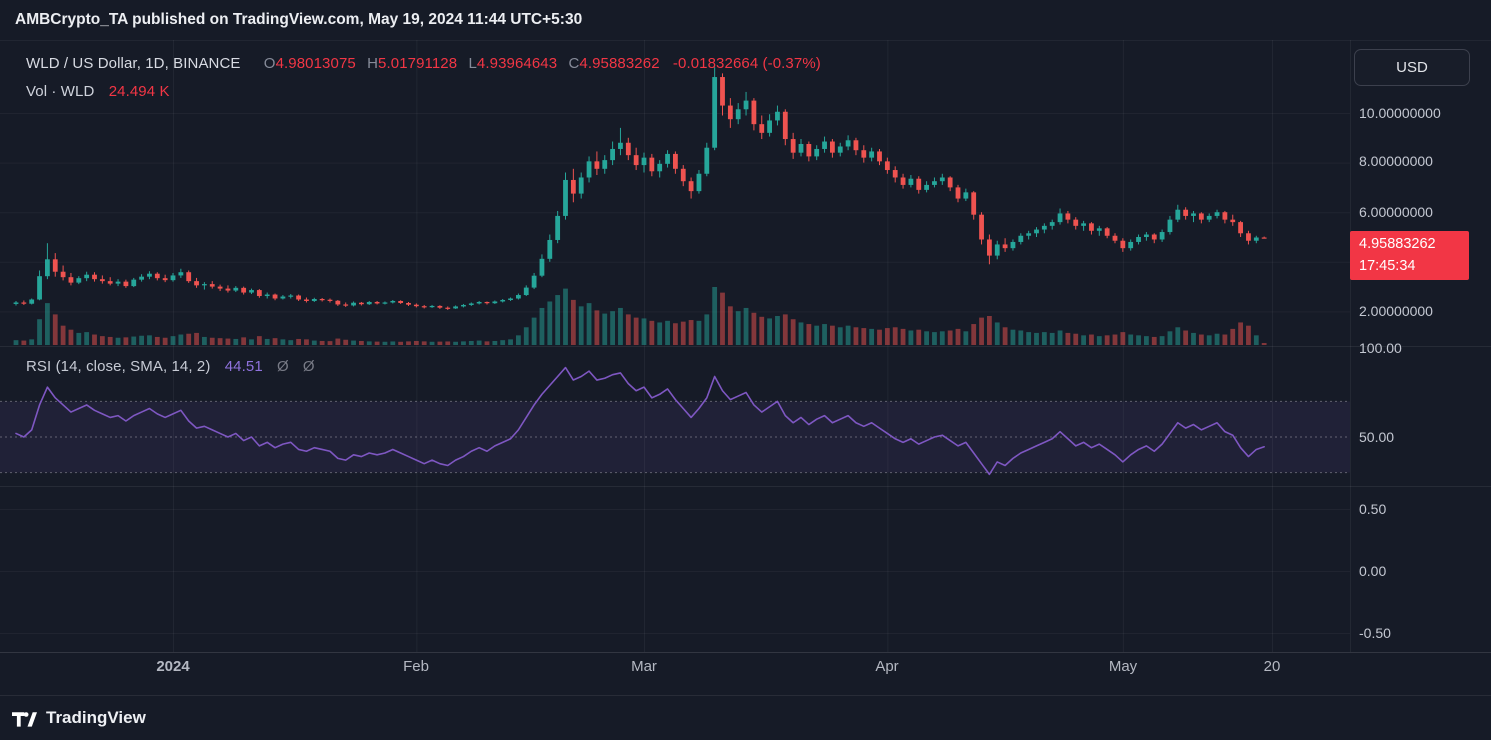 This screenshot has width=1491, height=740. Describe the element at coordinates (315, 63) in the screenshot. I see `ohlc-open-value: 4.98013075` at that location.